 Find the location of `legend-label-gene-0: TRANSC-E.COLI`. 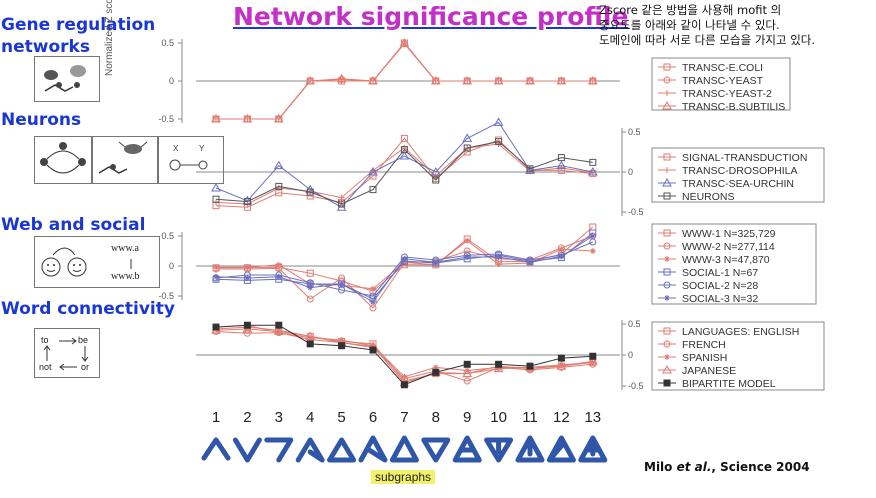

legend-label-gene-0: TRANSC-E.COLI is located at coordinates (722, 68).